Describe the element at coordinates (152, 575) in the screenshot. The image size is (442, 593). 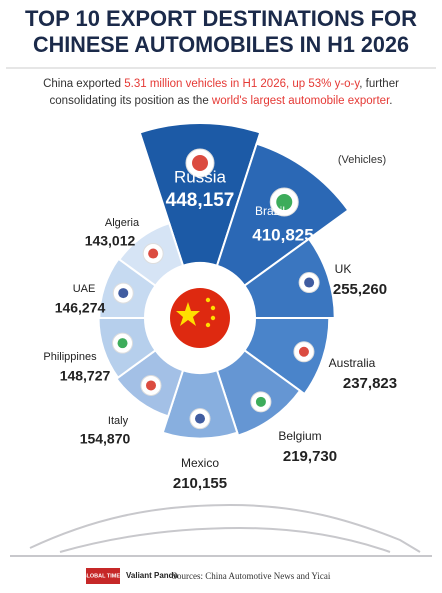
I see `logo: Valiant Panda` at that location.